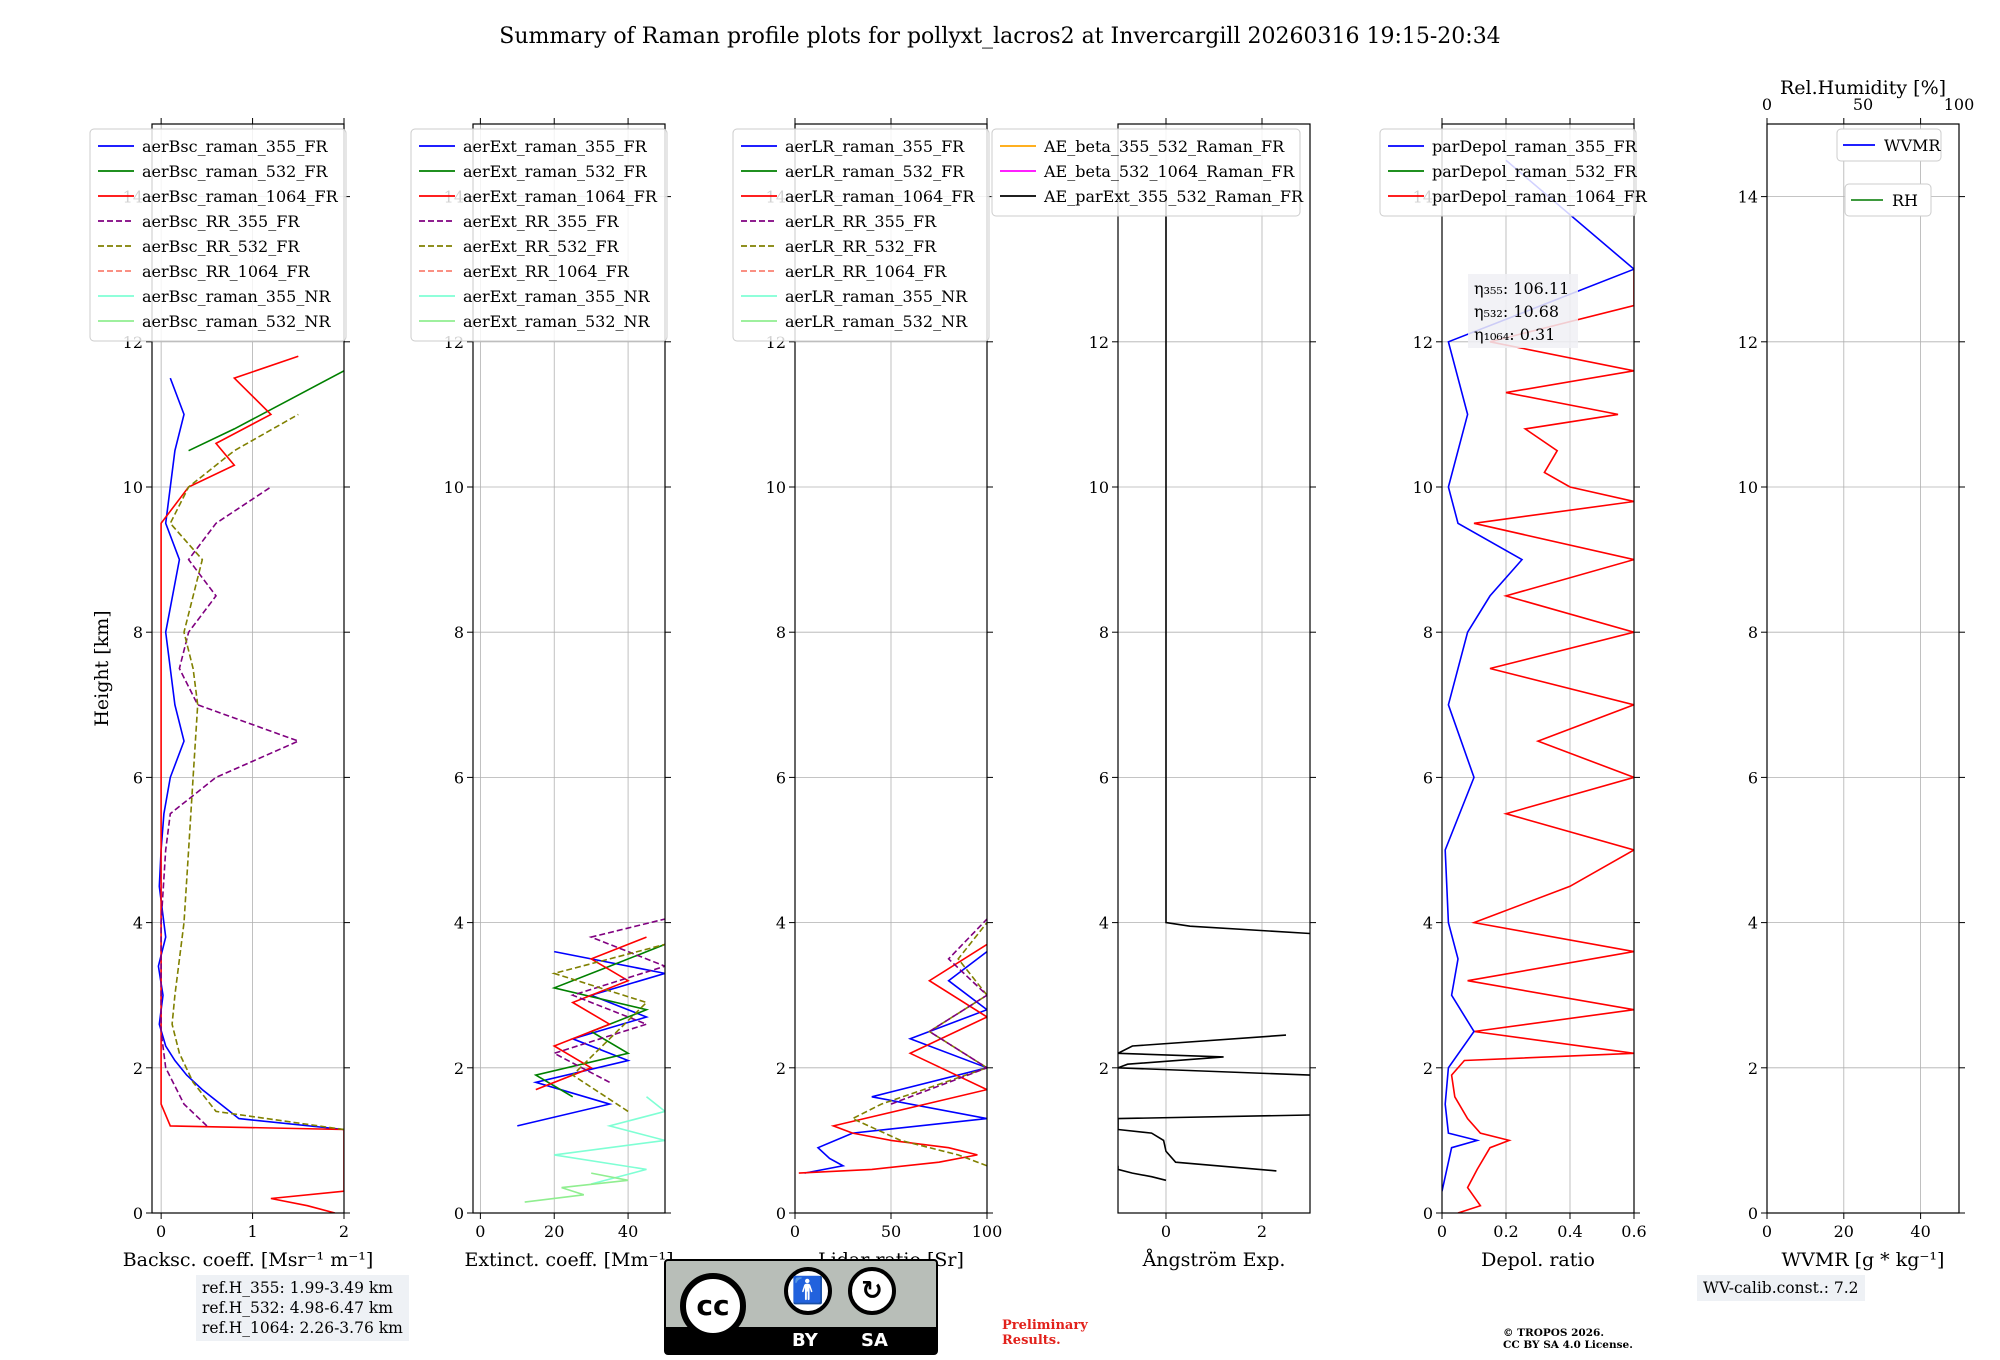 The width and height of the screenshot is (2000, 1360). I want to click on eta-label: η₃₅₅: 106.11, so click(1521, 288).